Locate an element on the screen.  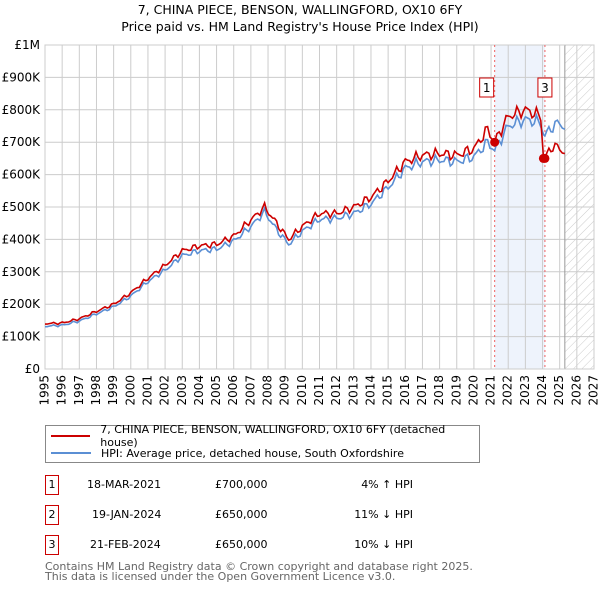
x-tick-label: 1999 is located at coordinates (113, 390).